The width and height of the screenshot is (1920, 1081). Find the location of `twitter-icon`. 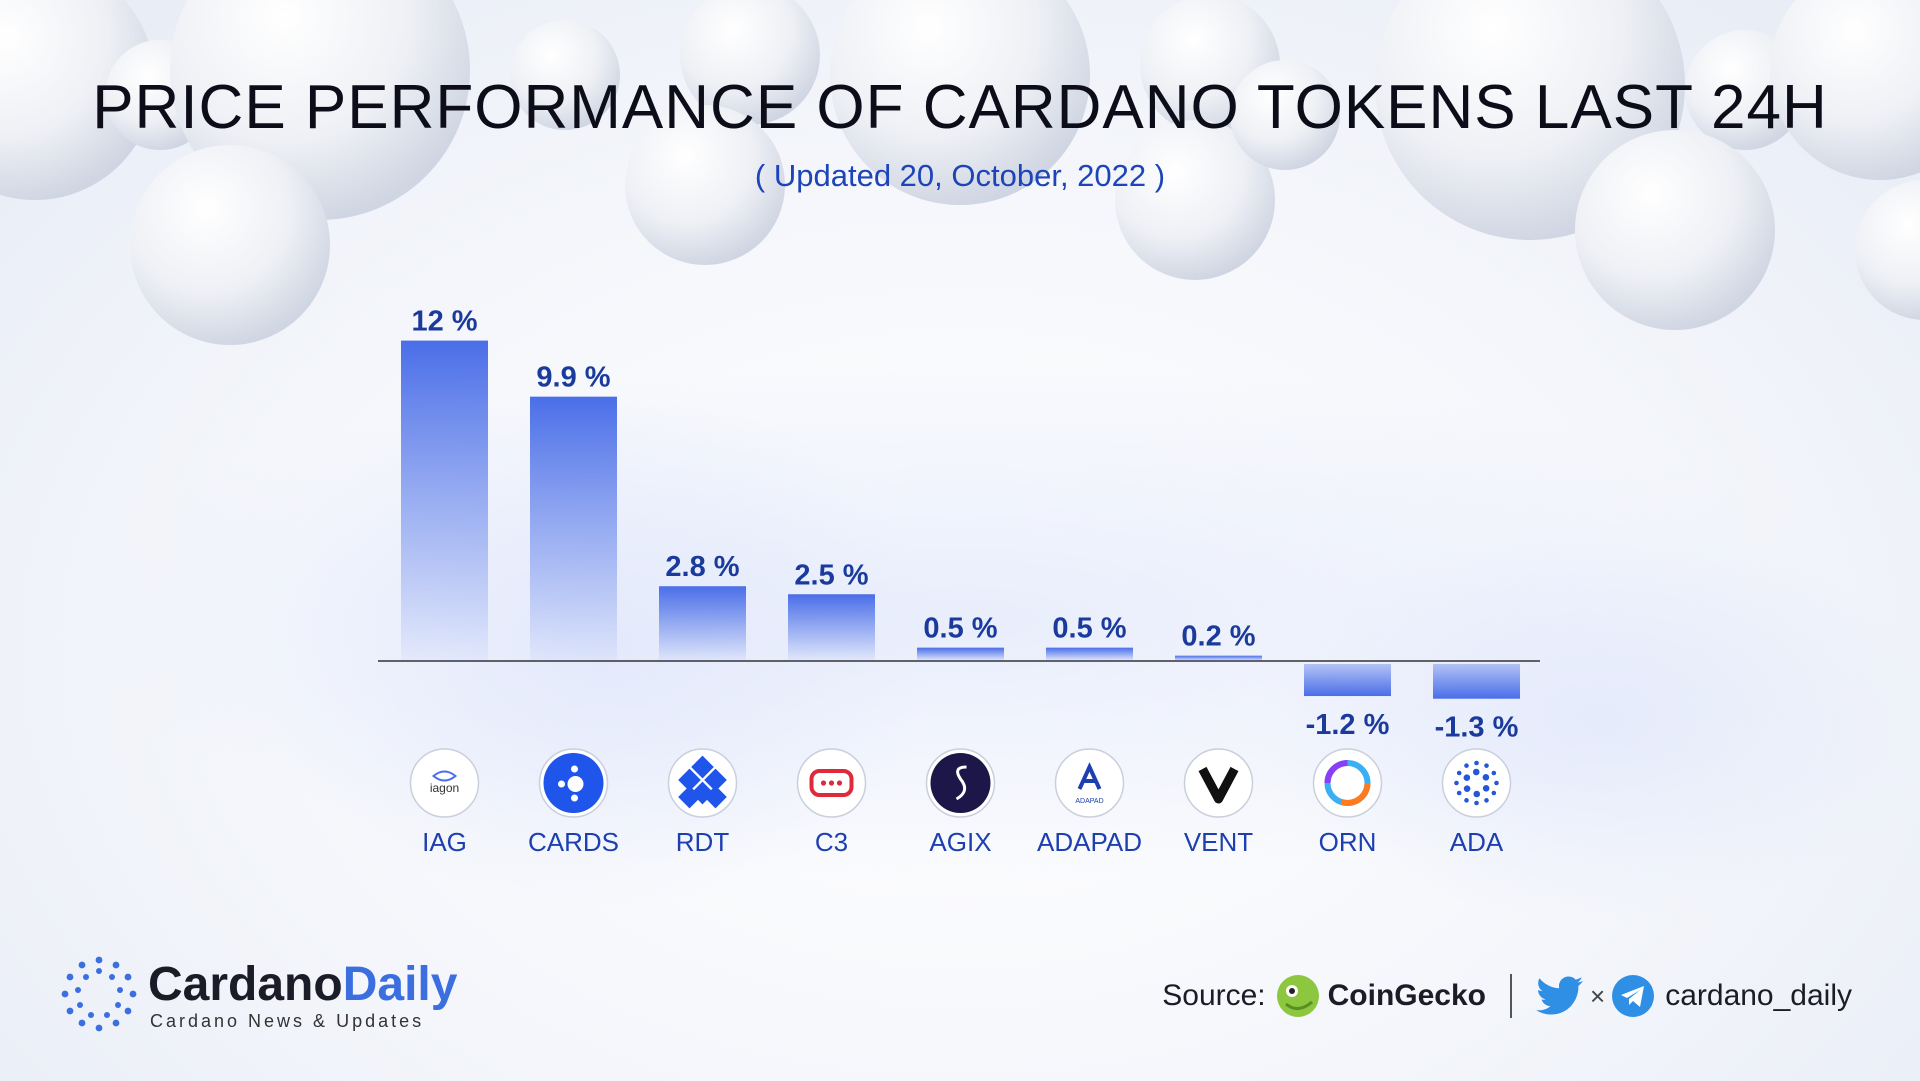

twitter-icon is located at coordinates (1560, 996).